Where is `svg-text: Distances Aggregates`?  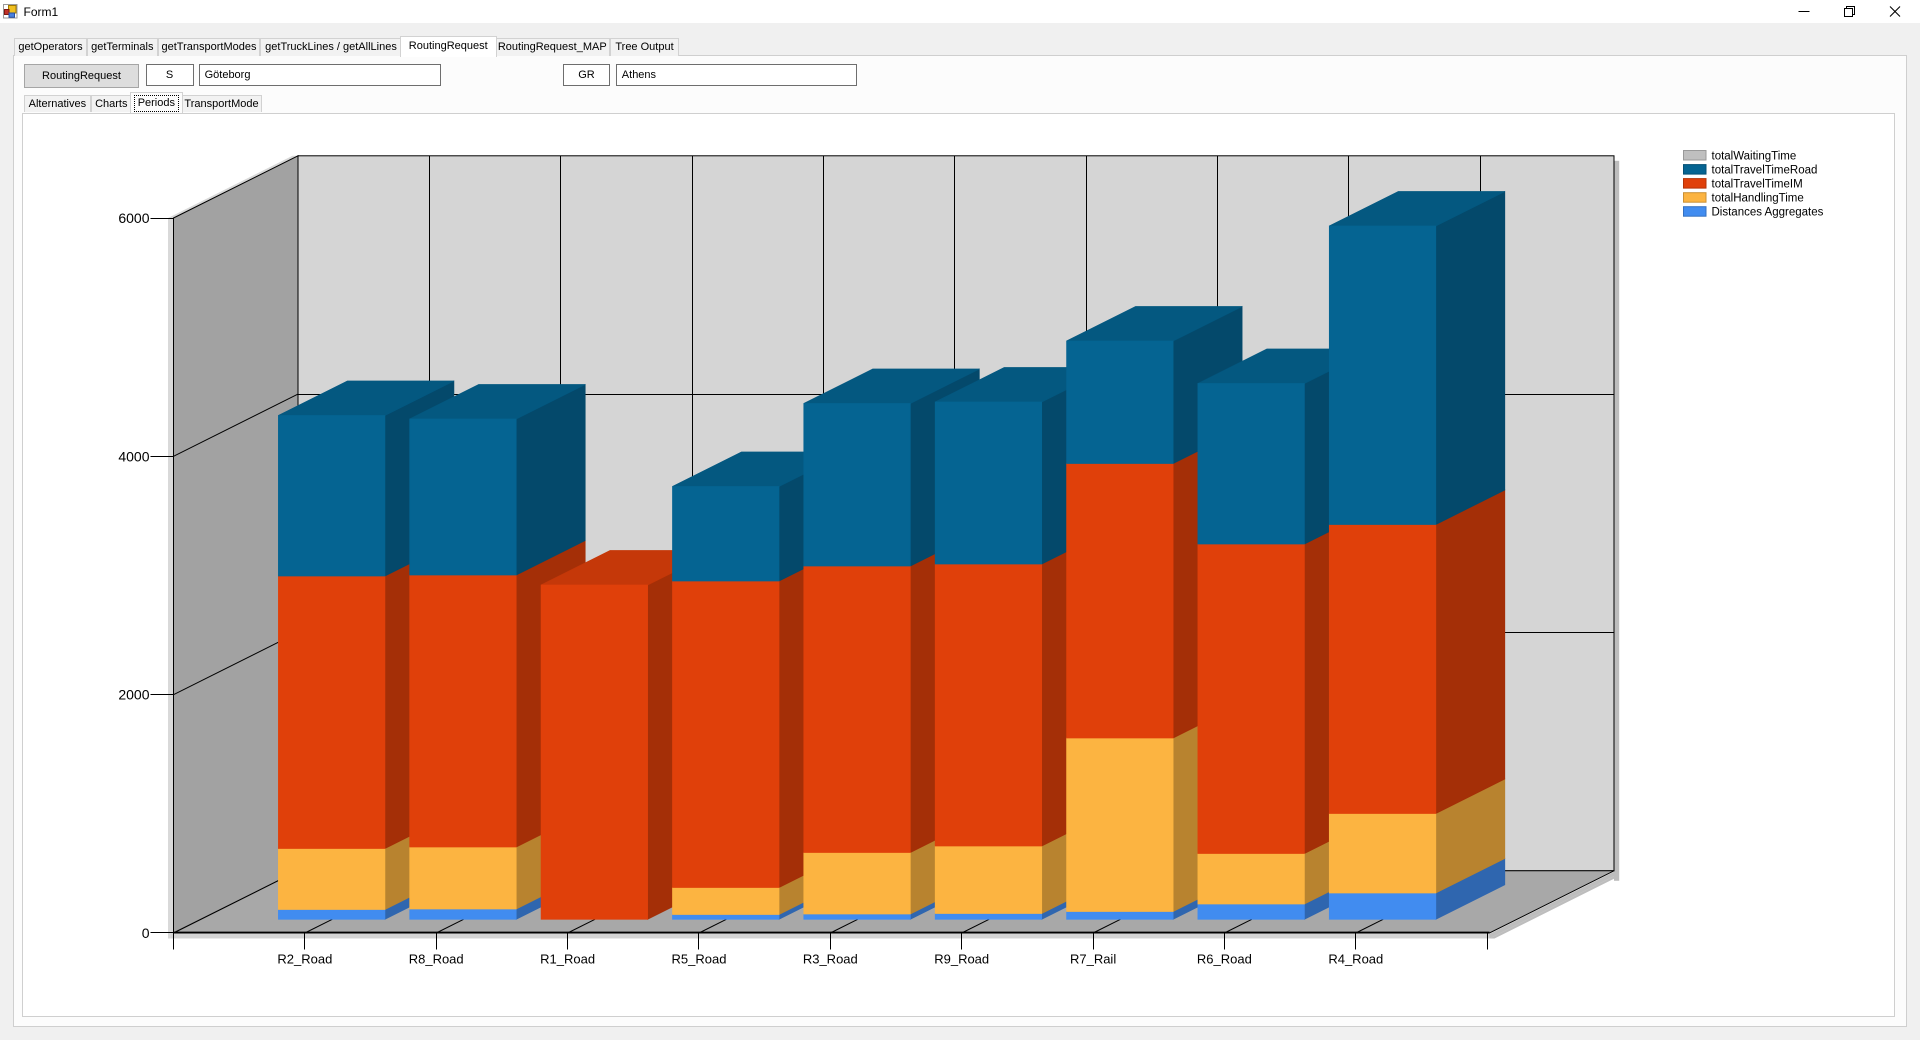 svg-text: Distances Aggregates is located at coordinates (1768, 213).